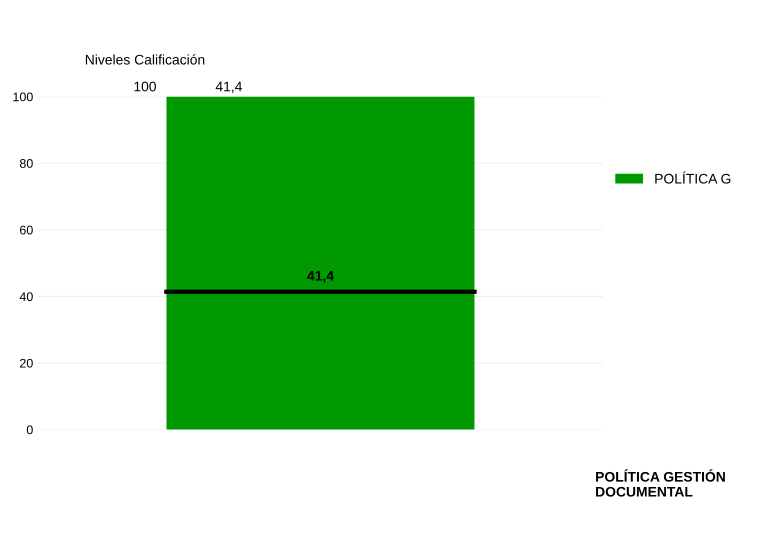  What do you see at coordinates (229, 88) in the screenshot?
I see `text: 41,4` at bounding box center [229, 88].